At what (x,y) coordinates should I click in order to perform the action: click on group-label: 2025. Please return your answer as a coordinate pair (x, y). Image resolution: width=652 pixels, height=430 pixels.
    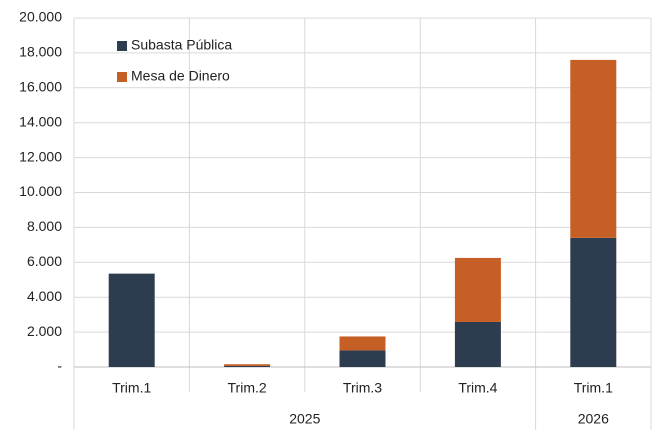
    Looking at the image, I should click on (304, 419).